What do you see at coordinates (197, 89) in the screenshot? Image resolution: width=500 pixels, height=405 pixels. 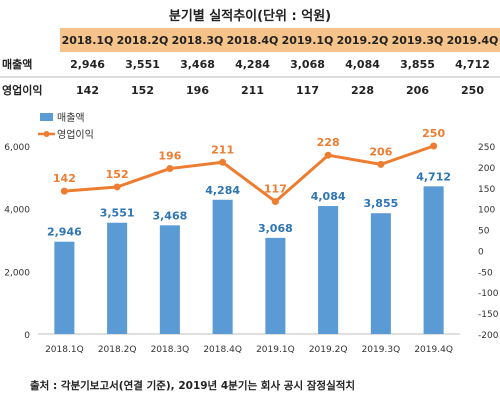 I see `table-cell: 196` at bounding box center [197, 89].